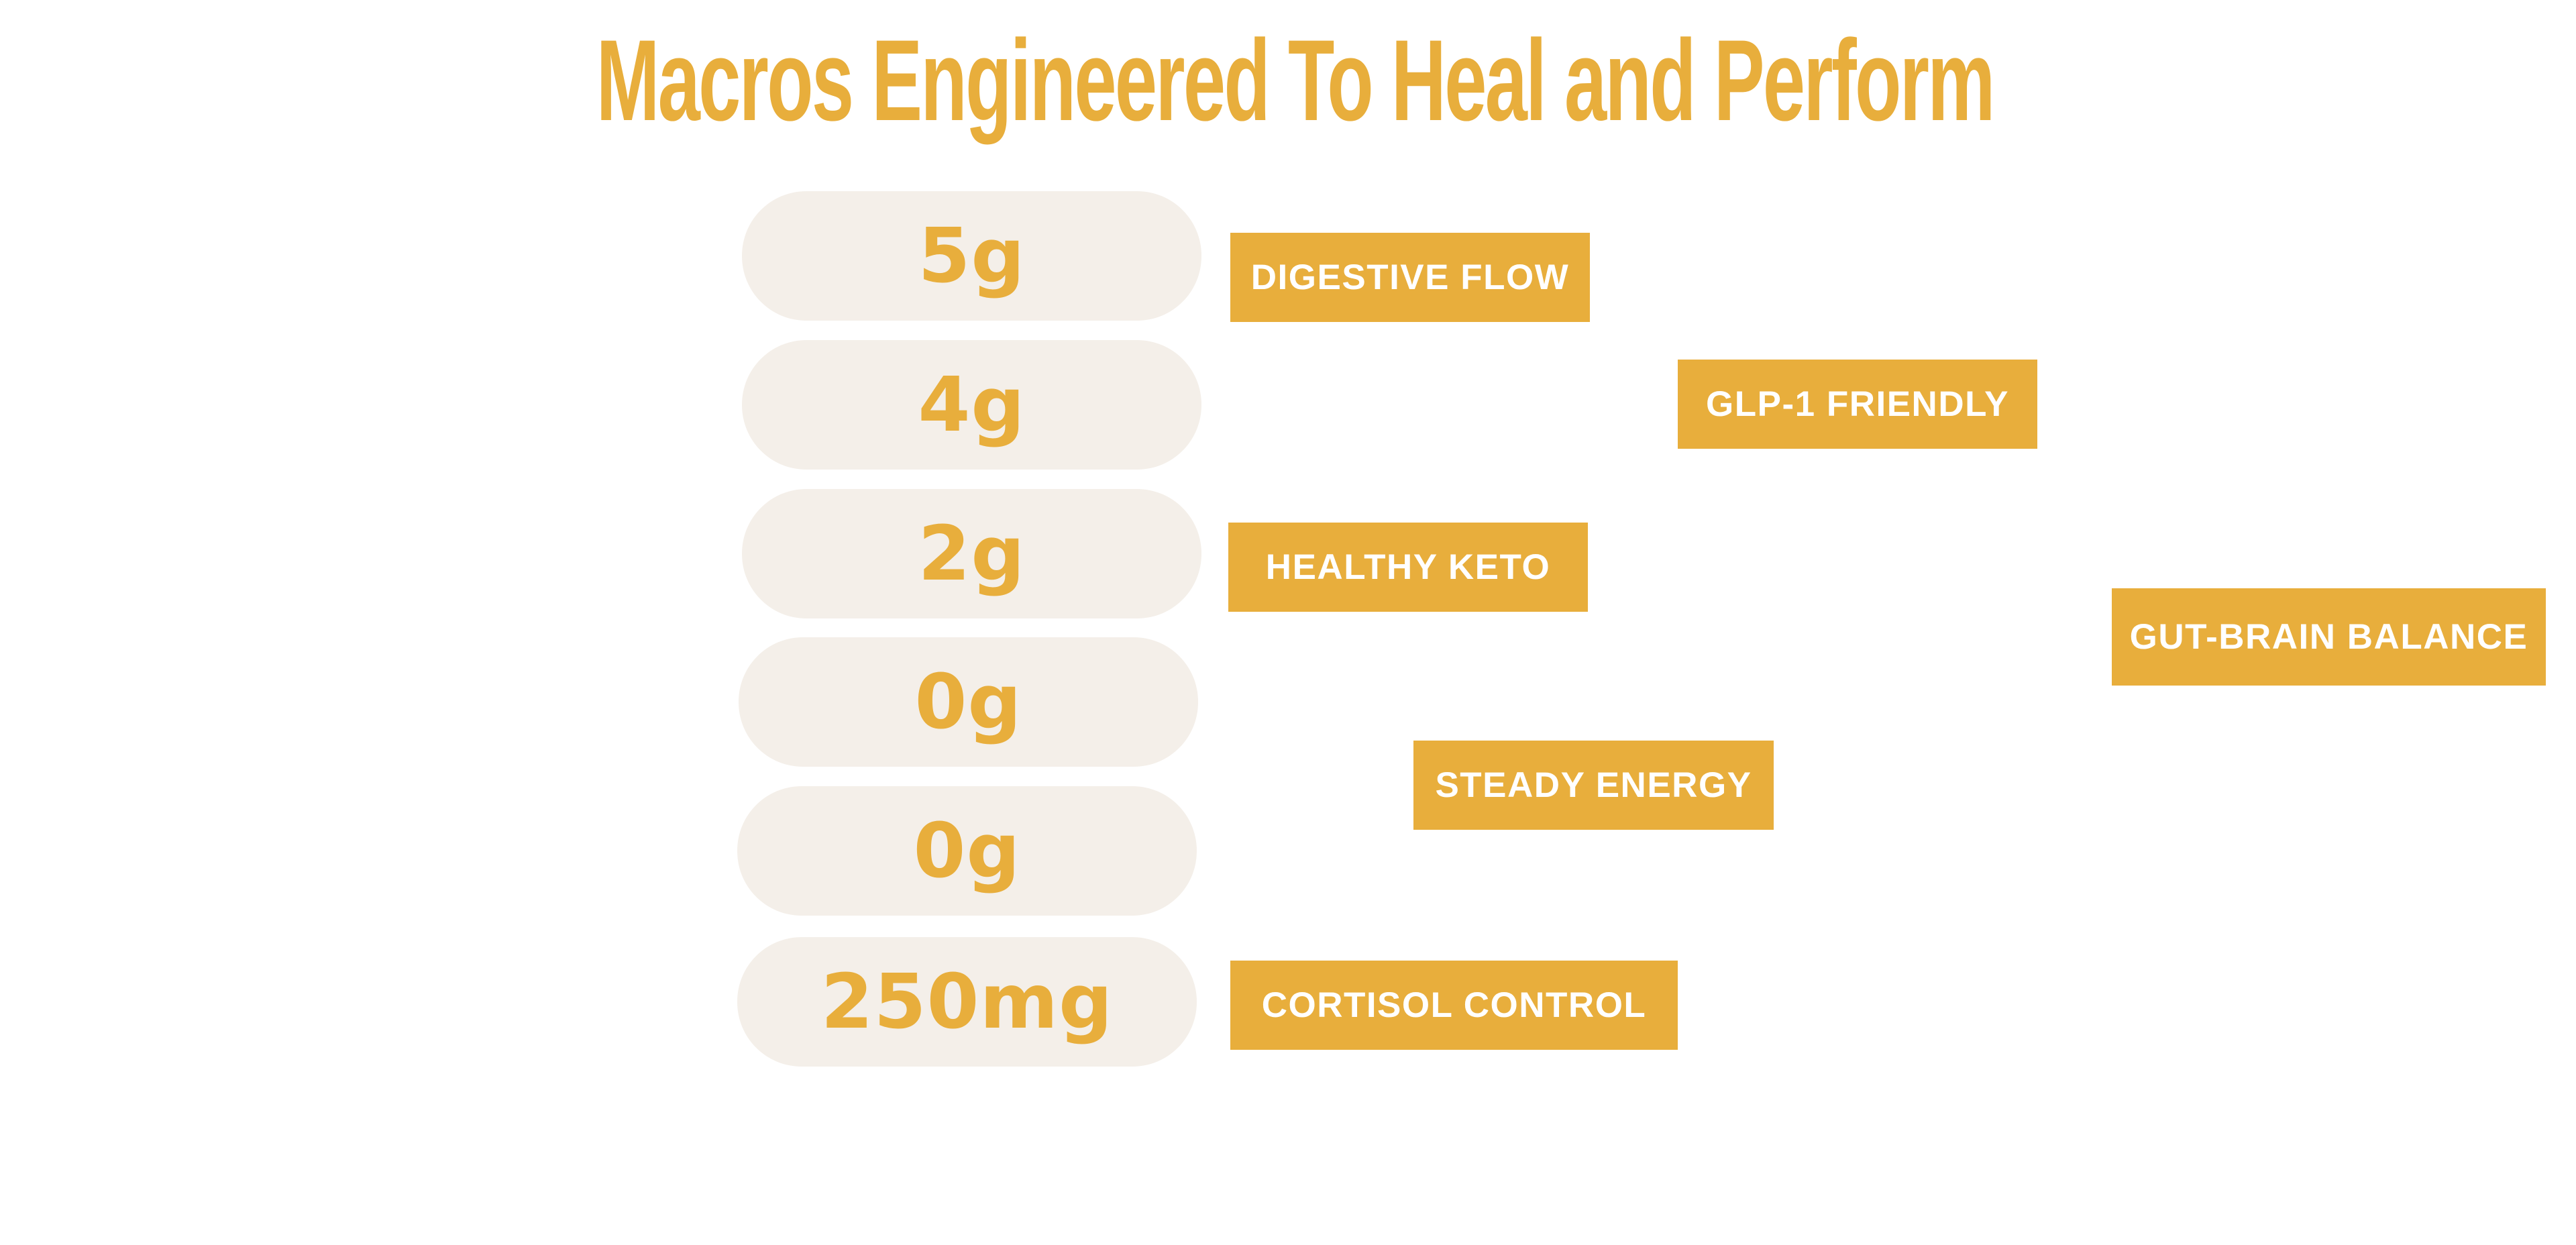 This screenshot has height=1245, width=2576. What do you see at coordinates (1296, 80) in the screenshot?
I see `page-title: Macros Engineered To Heal and Perform` at bounding box center [1296, 80].